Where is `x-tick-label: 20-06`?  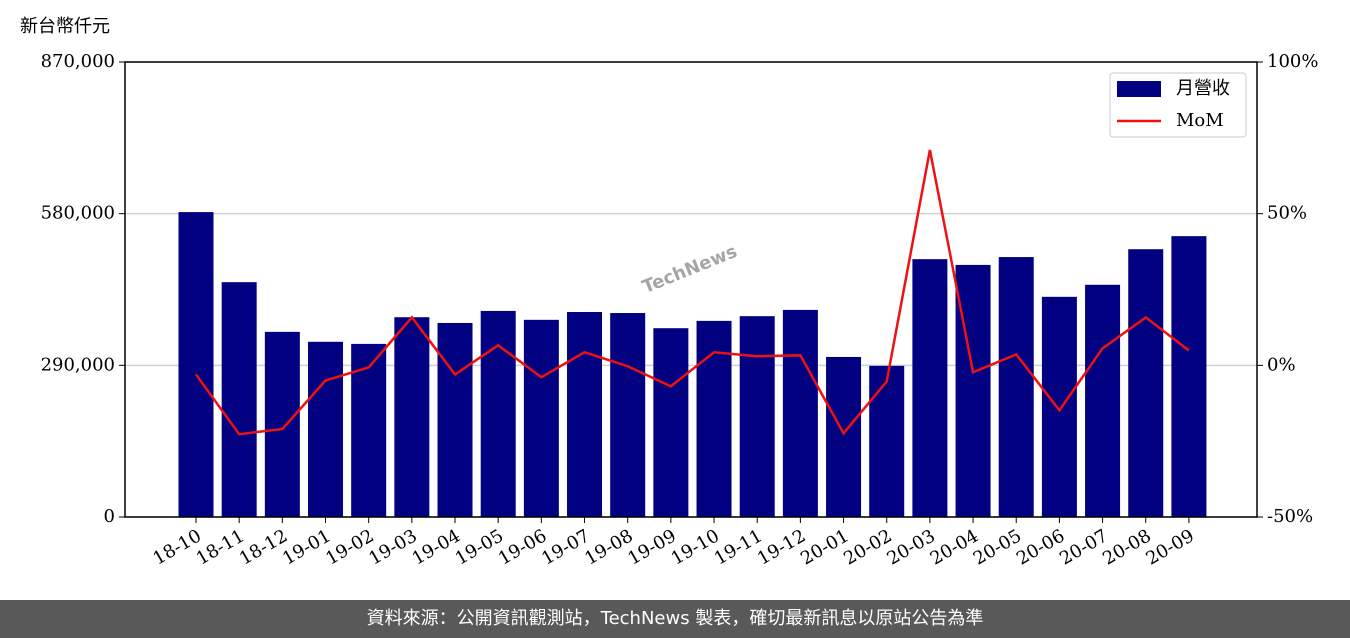 x-tick-label: 20-06 is located at coordinates (1040, 547).